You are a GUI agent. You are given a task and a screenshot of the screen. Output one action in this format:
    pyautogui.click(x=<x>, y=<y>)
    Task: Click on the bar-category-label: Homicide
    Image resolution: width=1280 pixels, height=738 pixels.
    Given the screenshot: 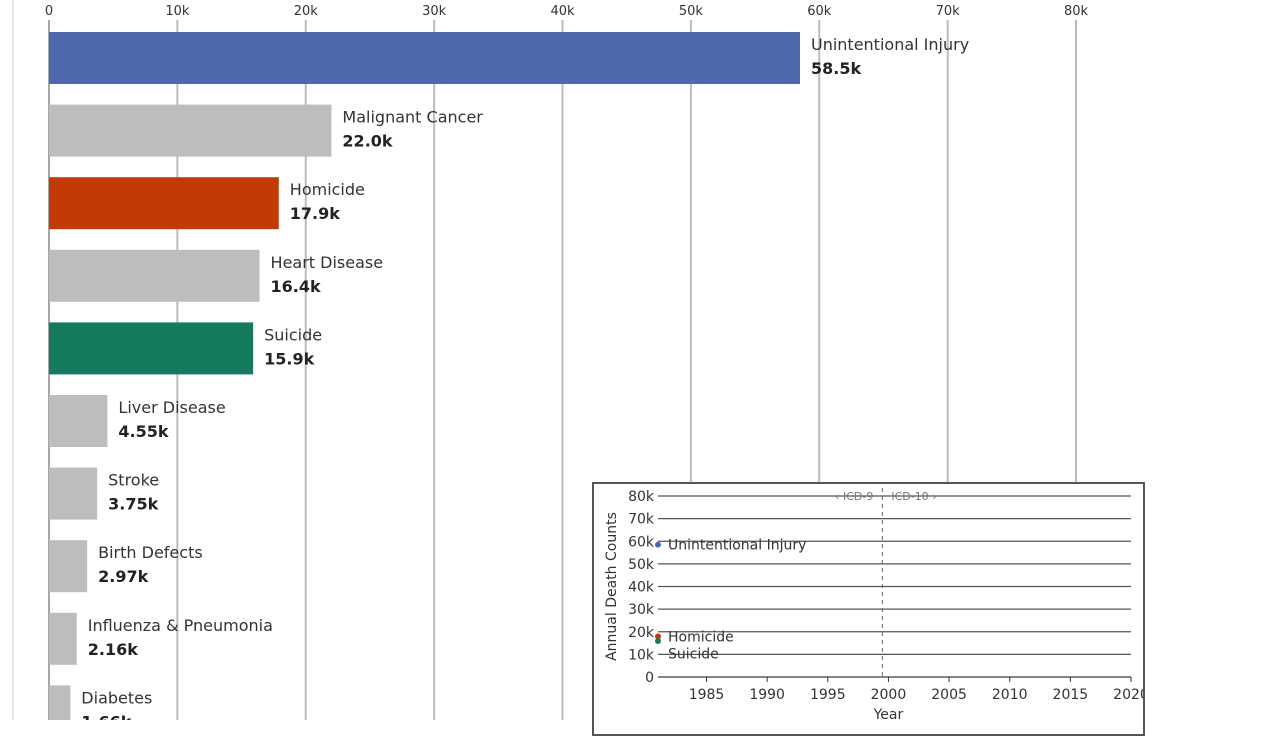 What is the action you would take?
    pyautogui.click(x=327, y=189)
    